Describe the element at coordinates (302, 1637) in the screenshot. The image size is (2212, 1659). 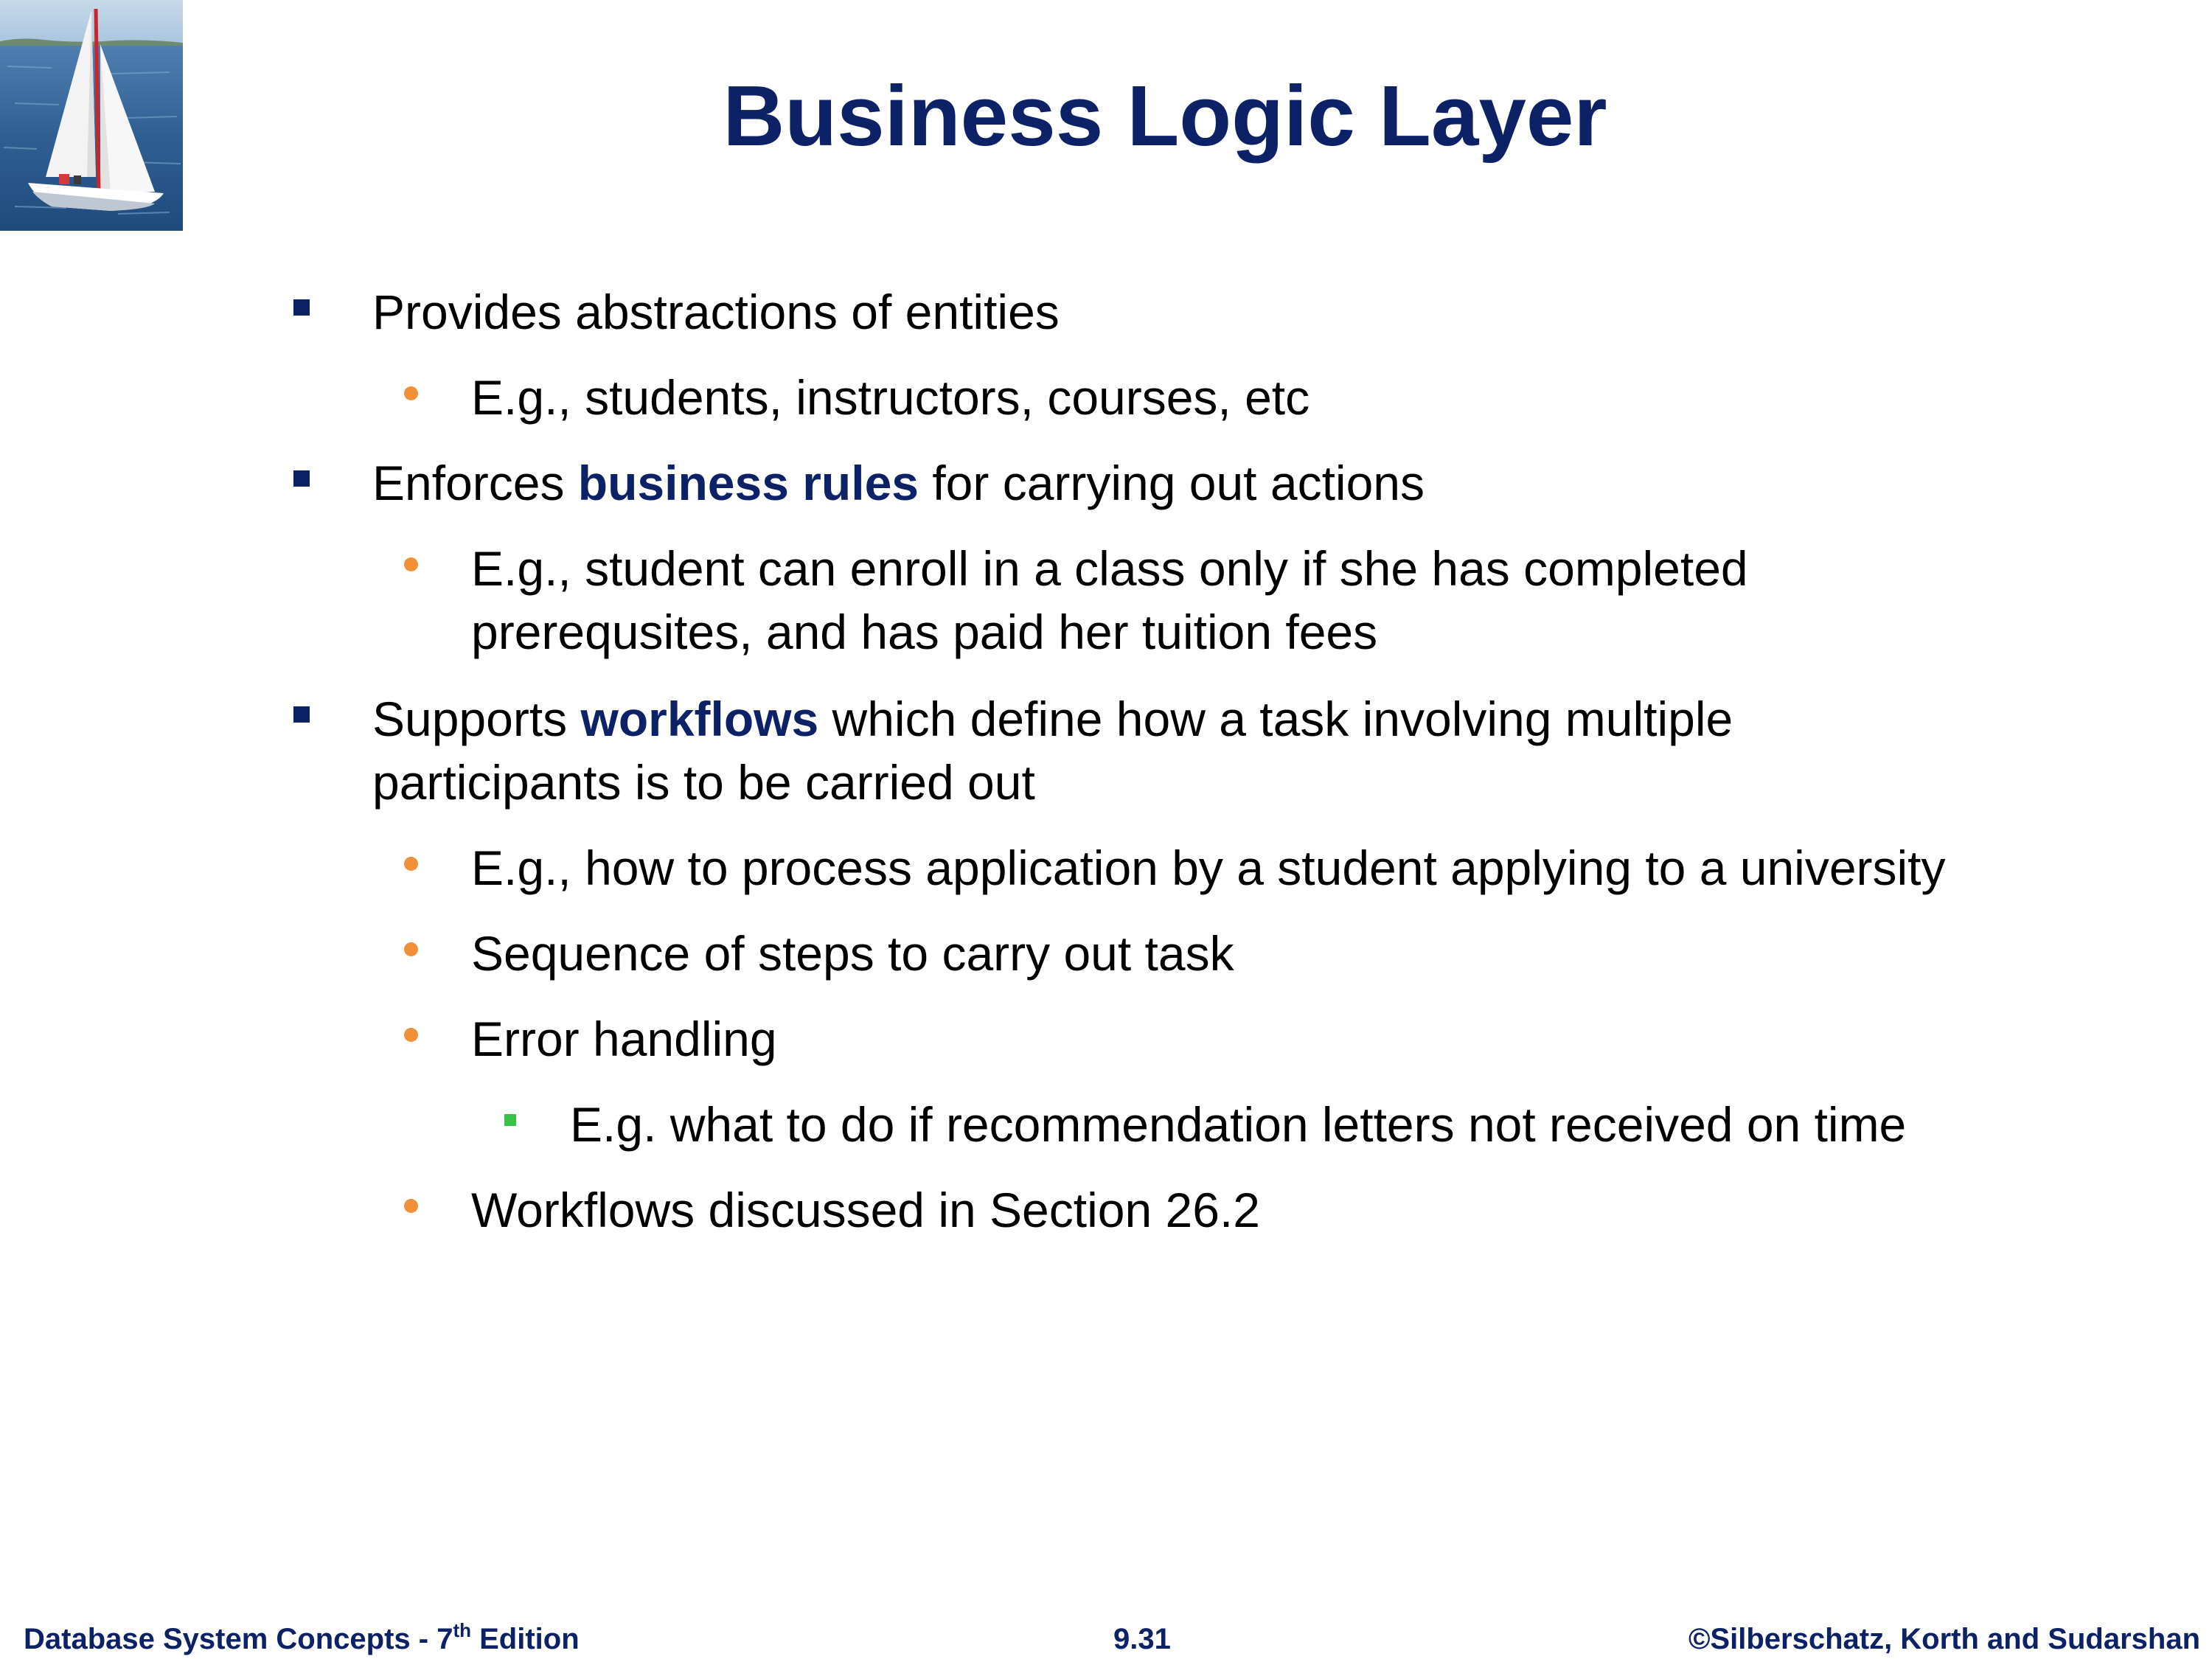
I see `footer-book-title: Database System Concepts - 7th Edition` at that location.